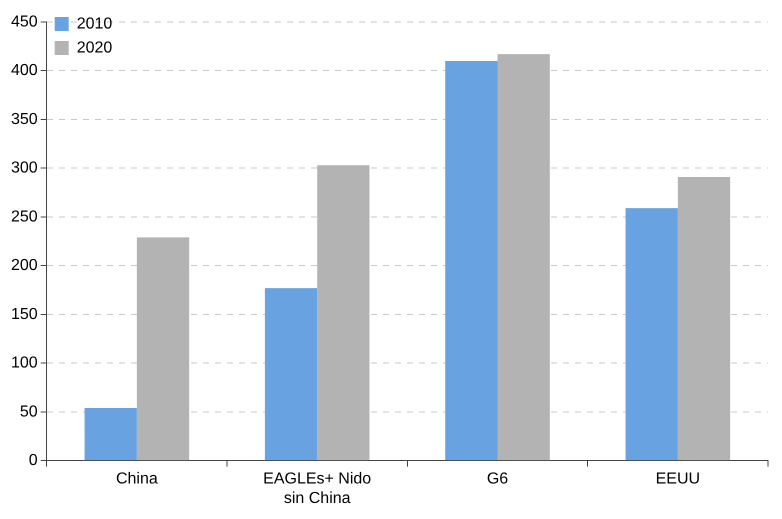 This screenshot has height=519, width=782. I want to click on x-tick-label: EAGLEs+ Nido sin China, so click(317, 488).